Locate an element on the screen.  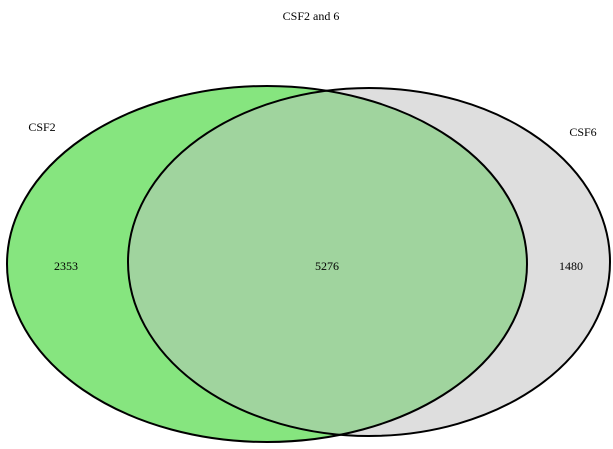
count-label: 1480 is located at coordinates (571, 266).